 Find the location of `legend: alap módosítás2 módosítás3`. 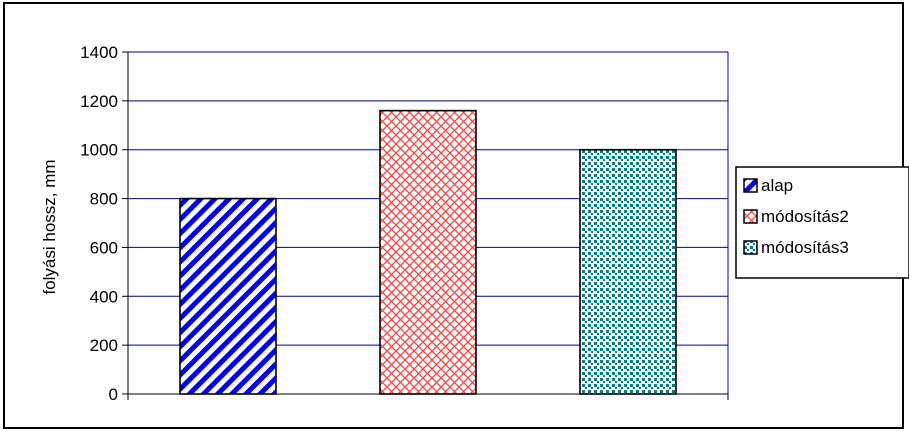

legend: alap módosítás2 módosítás3 is located at coordinates (822, 222).